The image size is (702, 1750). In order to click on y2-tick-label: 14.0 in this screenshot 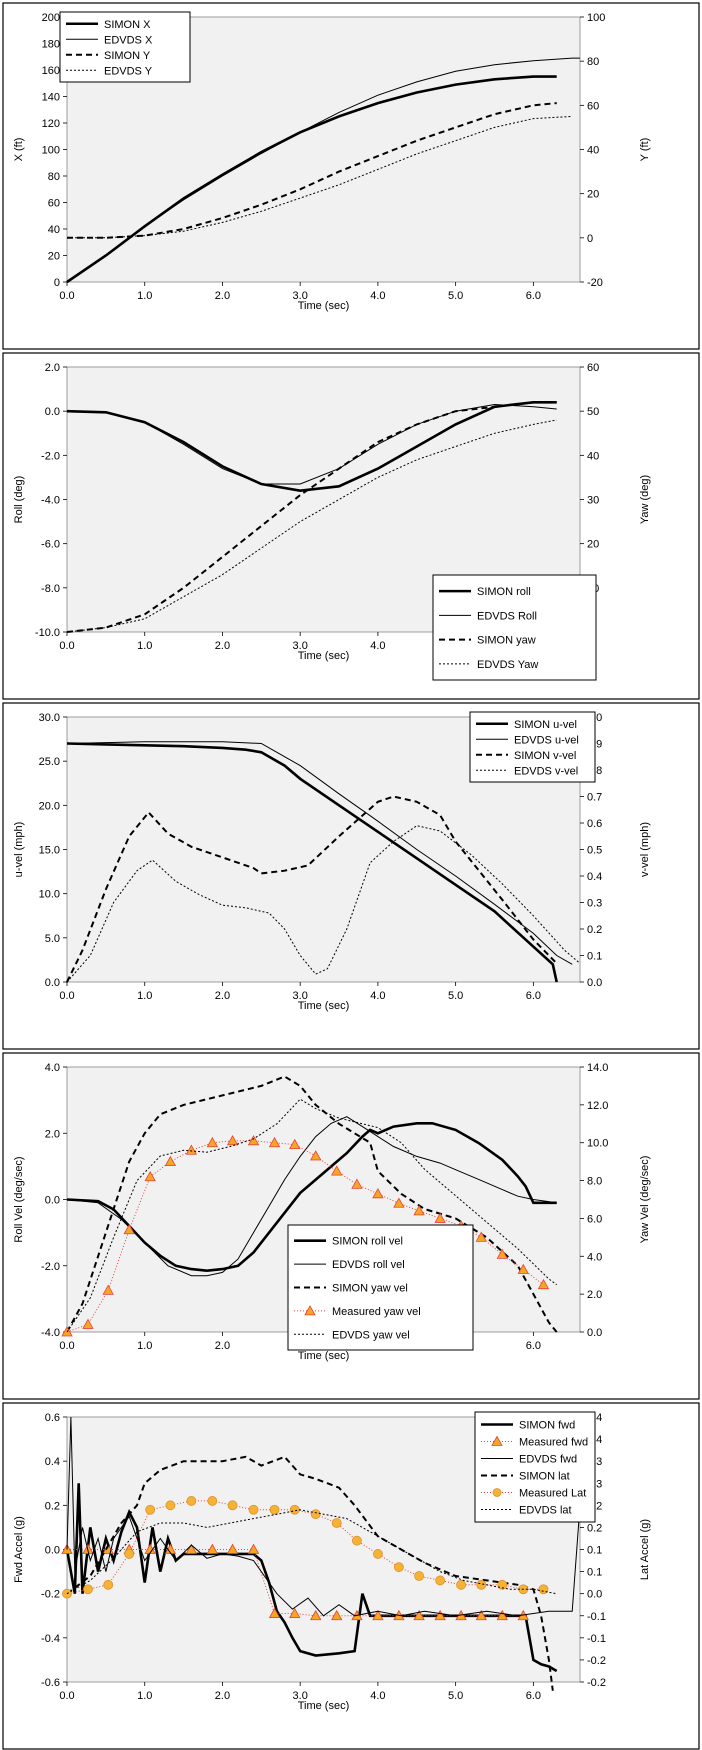, I will do `click(597, 1068)`.